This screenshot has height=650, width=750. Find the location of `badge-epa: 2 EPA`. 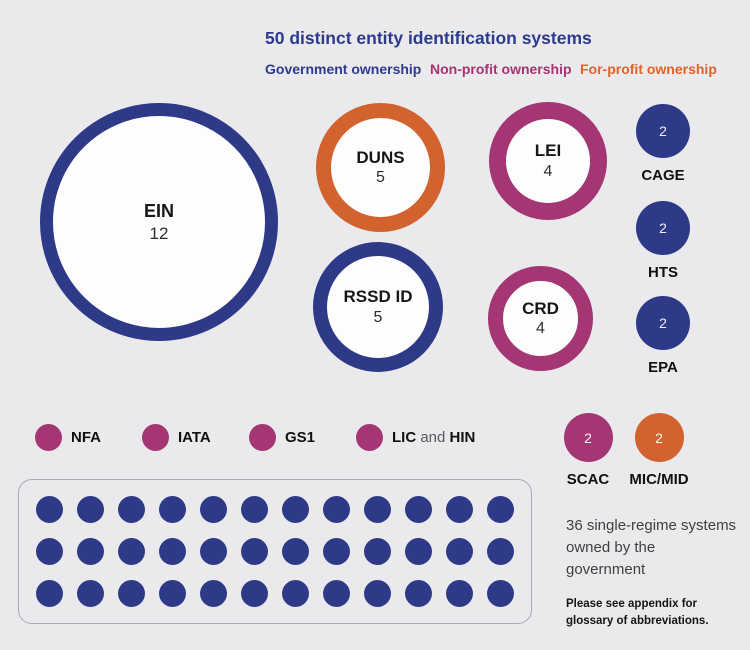

badge-epa: 2 EPA is located at coordinates (663, 336).